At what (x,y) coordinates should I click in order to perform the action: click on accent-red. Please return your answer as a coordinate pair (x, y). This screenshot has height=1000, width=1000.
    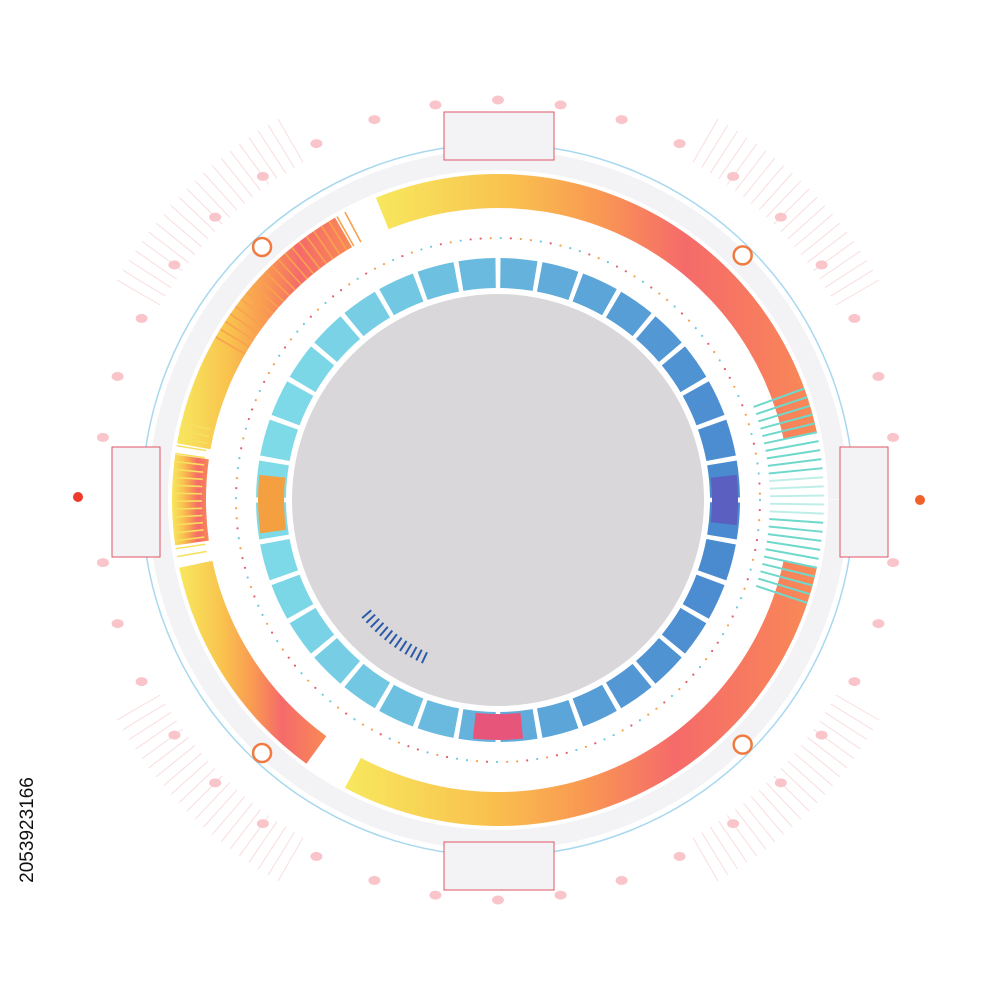
    Looking at the image, I should click on (498, 726).